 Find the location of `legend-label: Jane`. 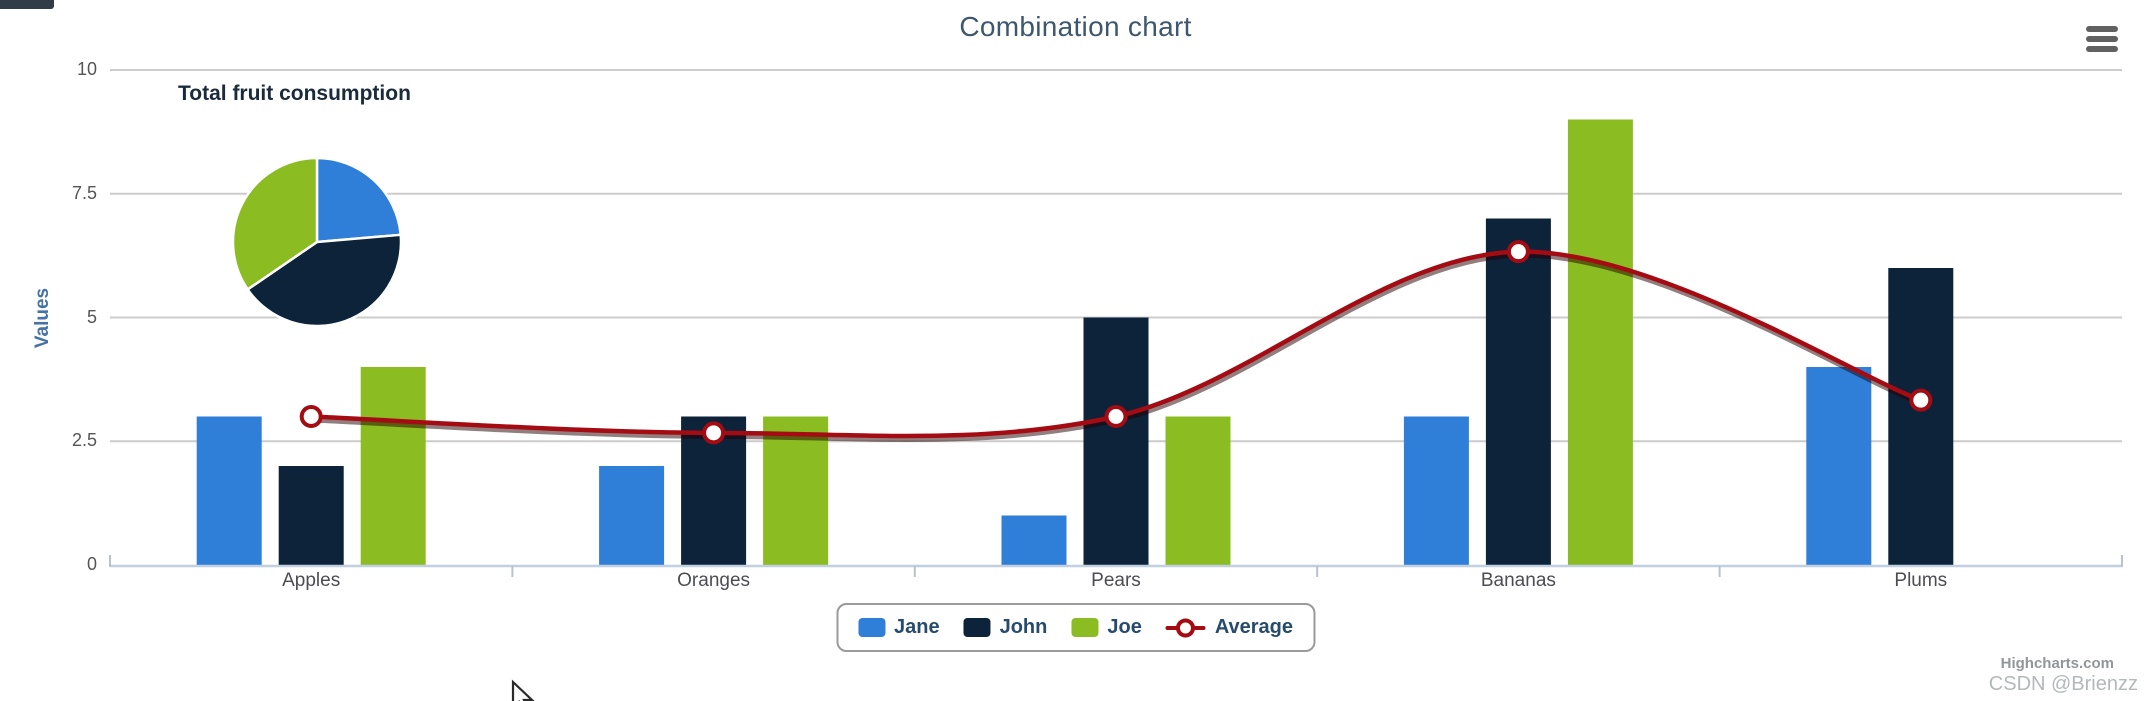

legend-label: Jane is located at coordinates (916, 627).